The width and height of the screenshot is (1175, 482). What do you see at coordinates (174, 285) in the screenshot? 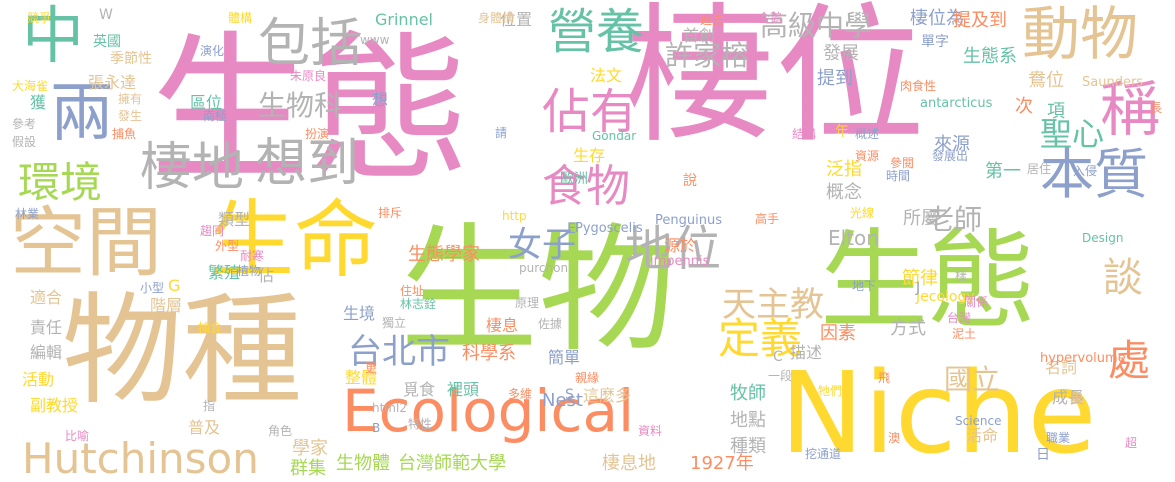
I see `cloud-word: G` at bounding box center [174, 285].